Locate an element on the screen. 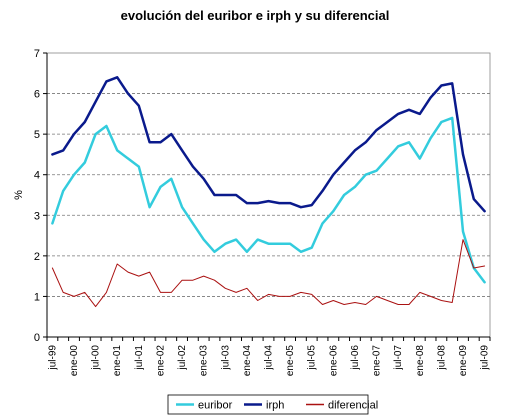 This screenshot has width=511, height=420. x-tick-label: jul-99 is located at coordinates (52, 358).